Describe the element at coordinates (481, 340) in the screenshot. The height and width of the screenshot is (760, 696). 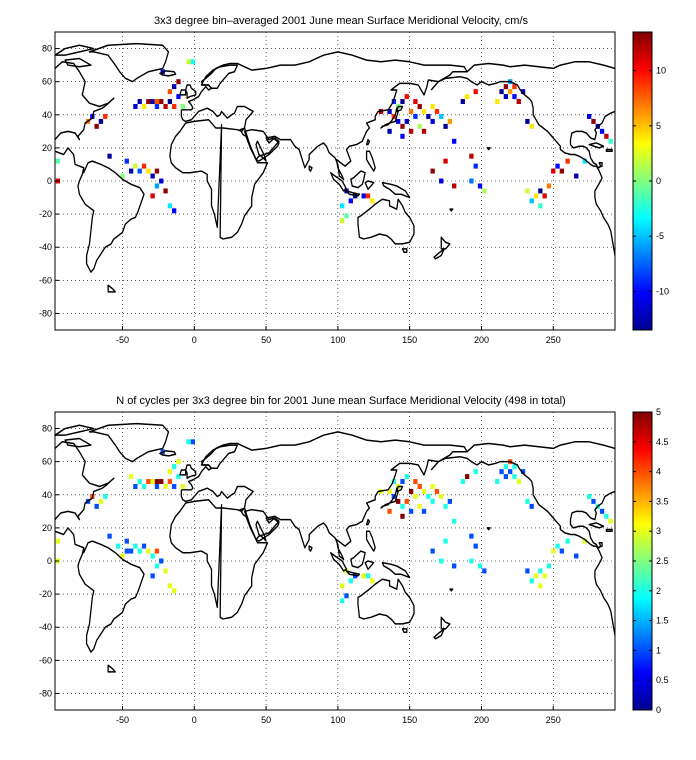
I see `panel-1-x-tick-label: 200` at that location.